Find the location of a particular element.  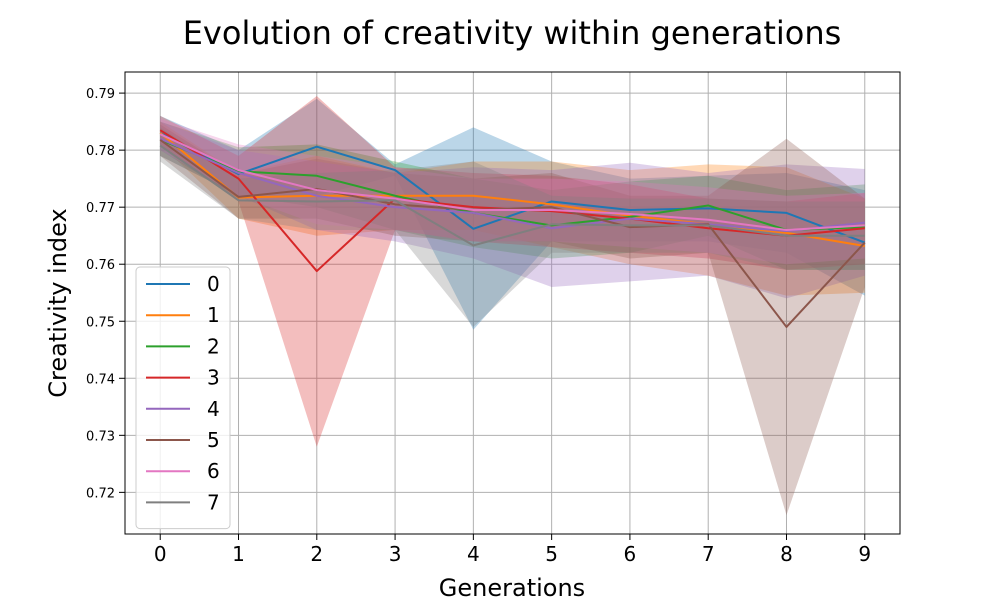

x-tick-label: 7 is located at coordinates (708, 554).